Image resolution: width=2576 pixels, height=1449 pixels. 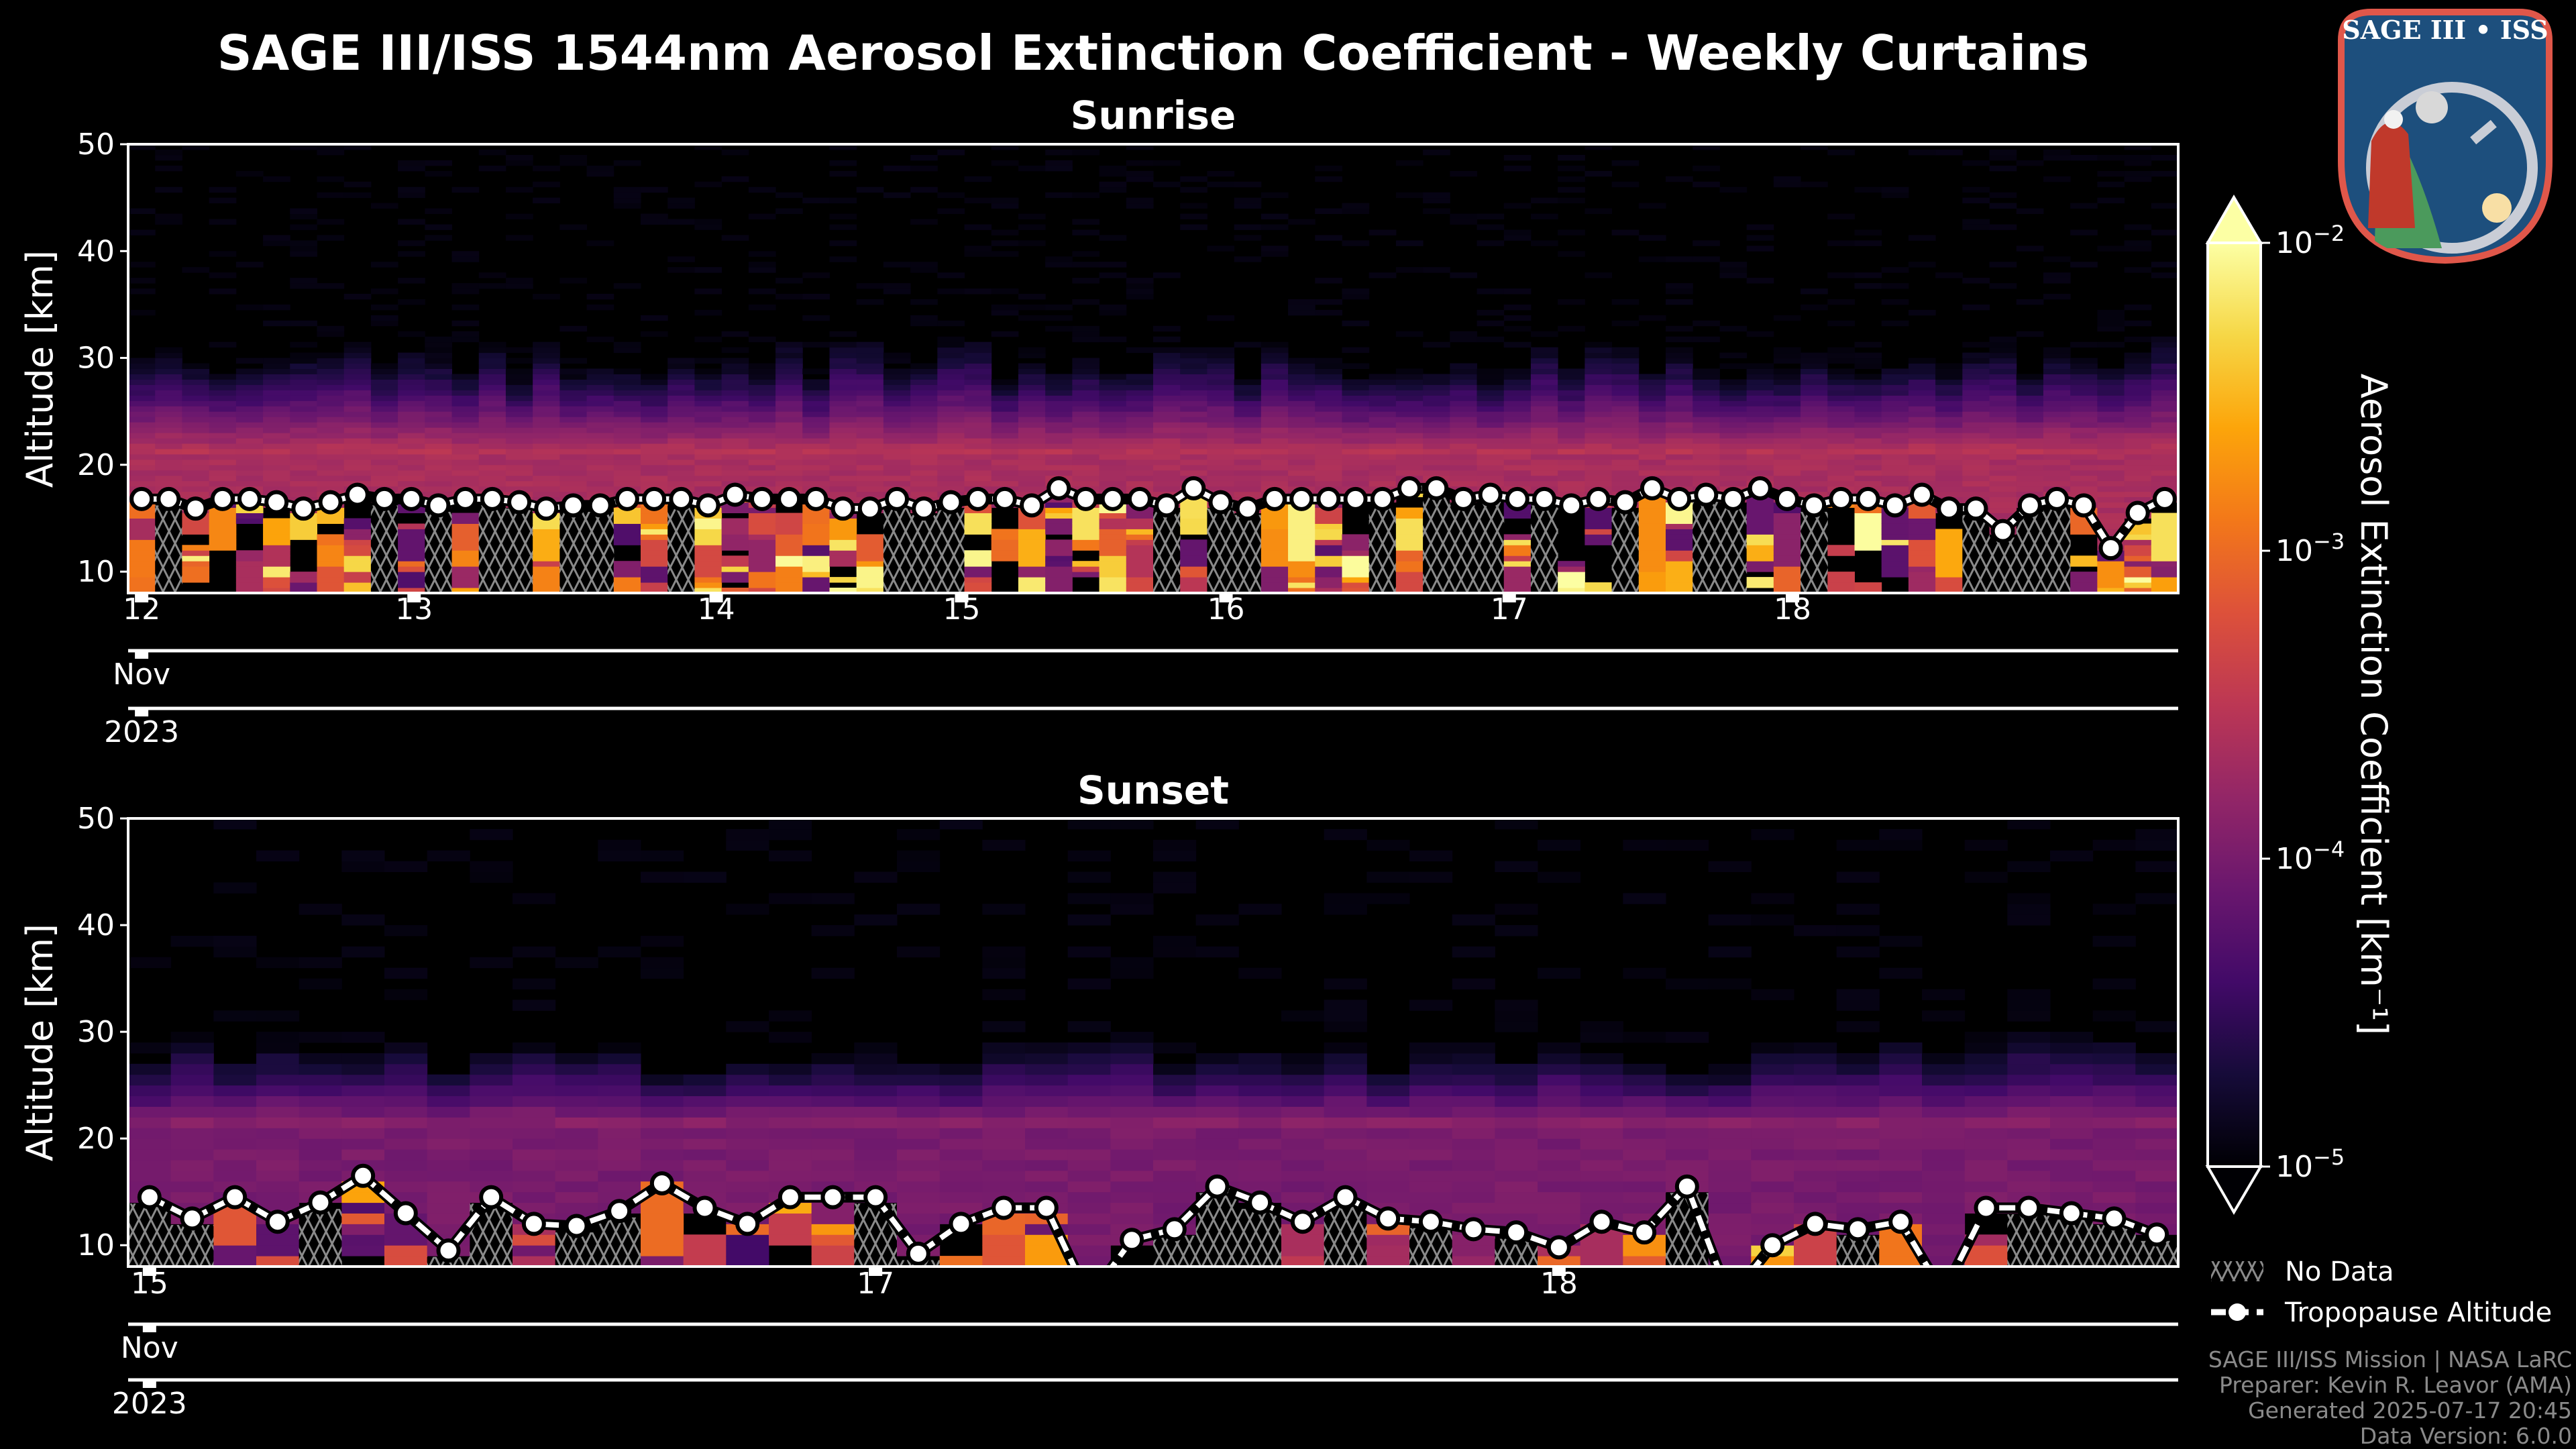 What do you see at coordinates (2466, 1436) in the screenshot?
I see `footer-data-version: Data Version: 6.0.0` at bounding box center [2466, 1436].